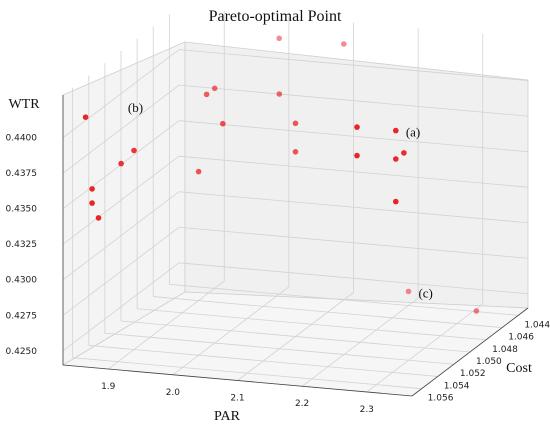 The height and width of the screenshot is (427, 550). What do you see at coordinates (237, 399) in the screenshot?
I see `x-tick-label: 2.1` at bounding box center [237, 399].